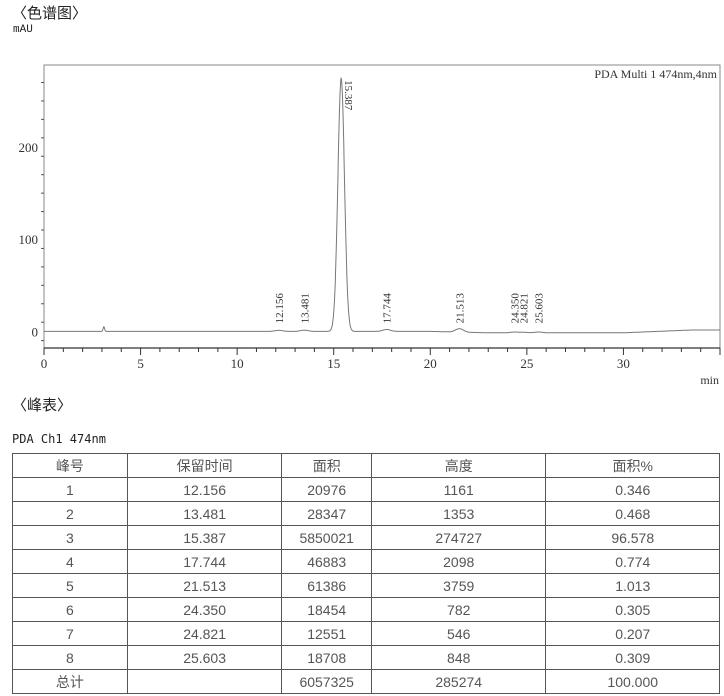 This screenshot has height=696, width=724. Describe the element at coordinates (632, 585) in the screenshot. I see `table-cell: 1.013` at that location.